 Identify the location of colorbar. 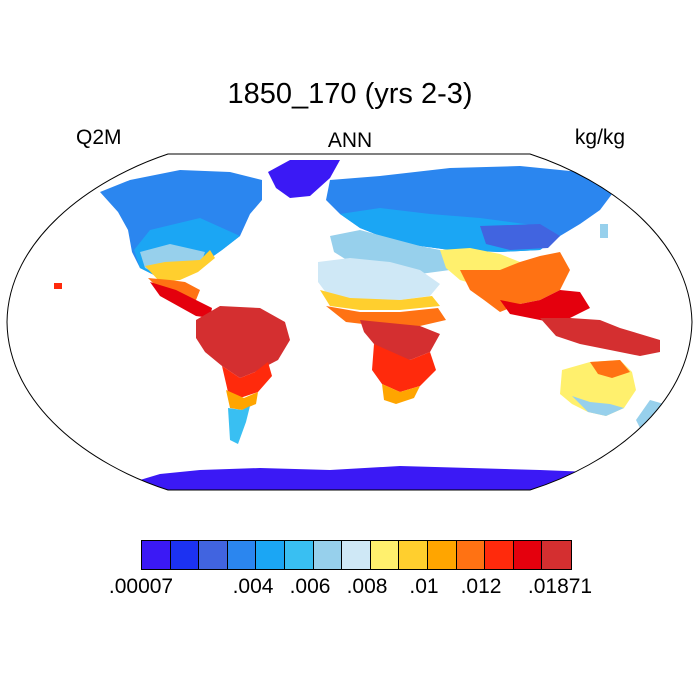
(356, 555).